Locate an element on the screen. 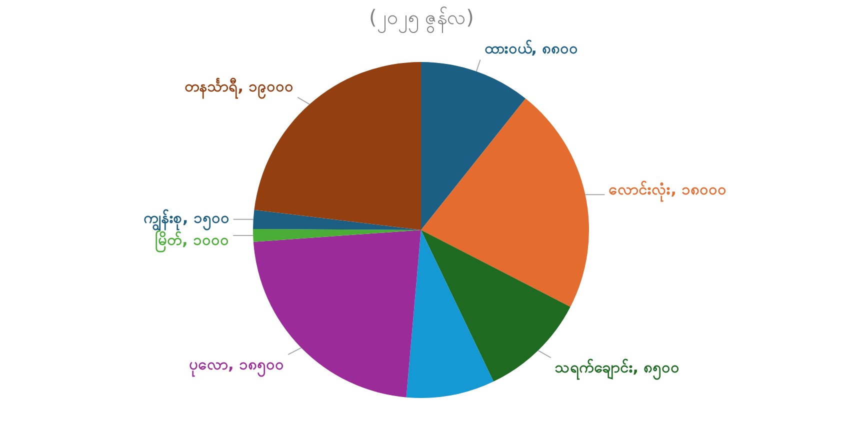  slice-label: တနင်္သာရီ, ၁၉၀၀၀ is located at coordinates (239, 88).